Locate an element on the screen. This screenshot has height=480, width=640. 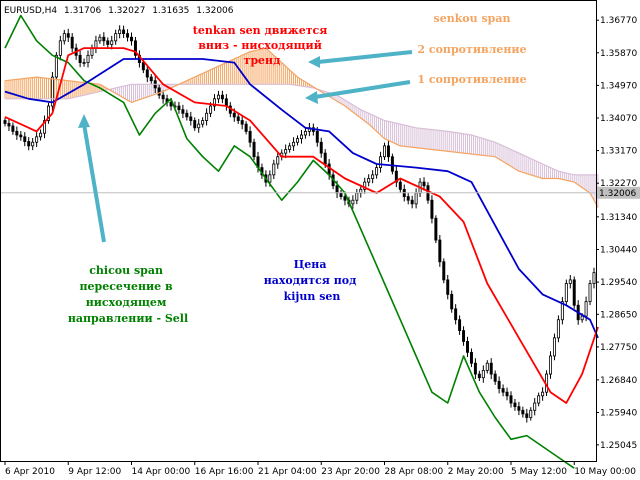
y-tick-label: 1.26840 is located at coordinates (618, 381).